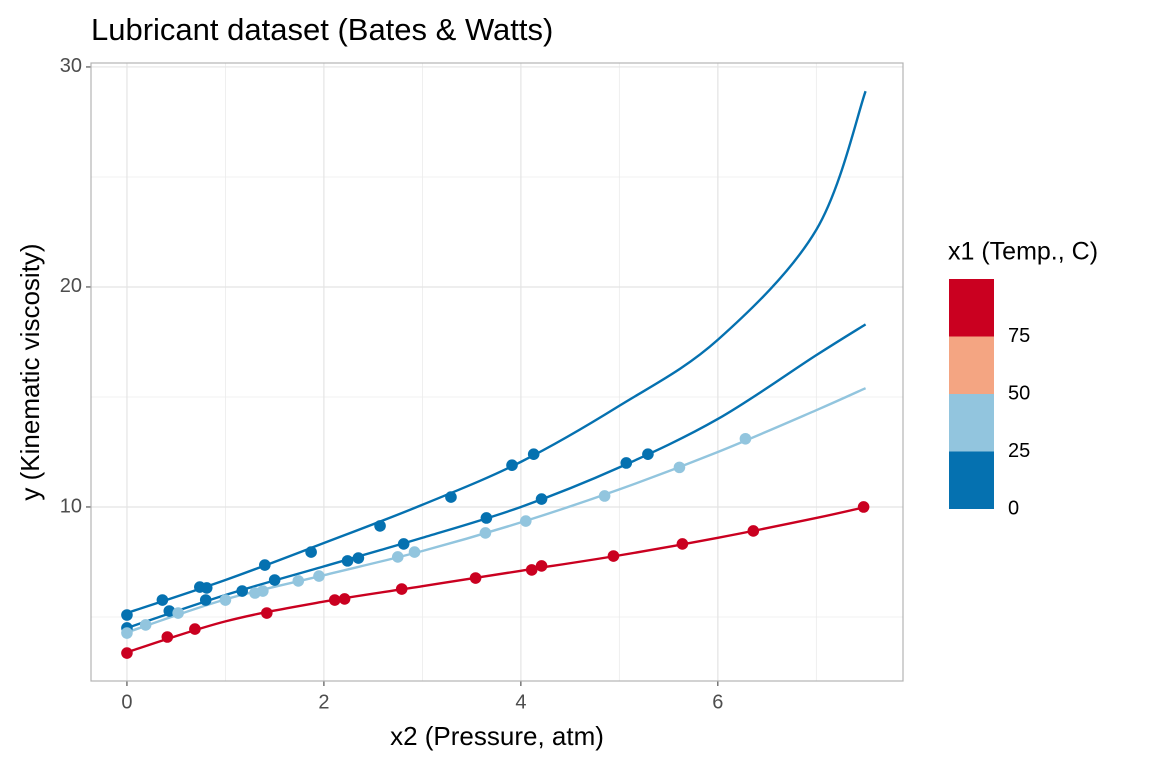 This screenshot has height=768, width=1152. Describe the element at coordinates (1019, 336) in the screenshot. I see `legend-label: 75` at that location.